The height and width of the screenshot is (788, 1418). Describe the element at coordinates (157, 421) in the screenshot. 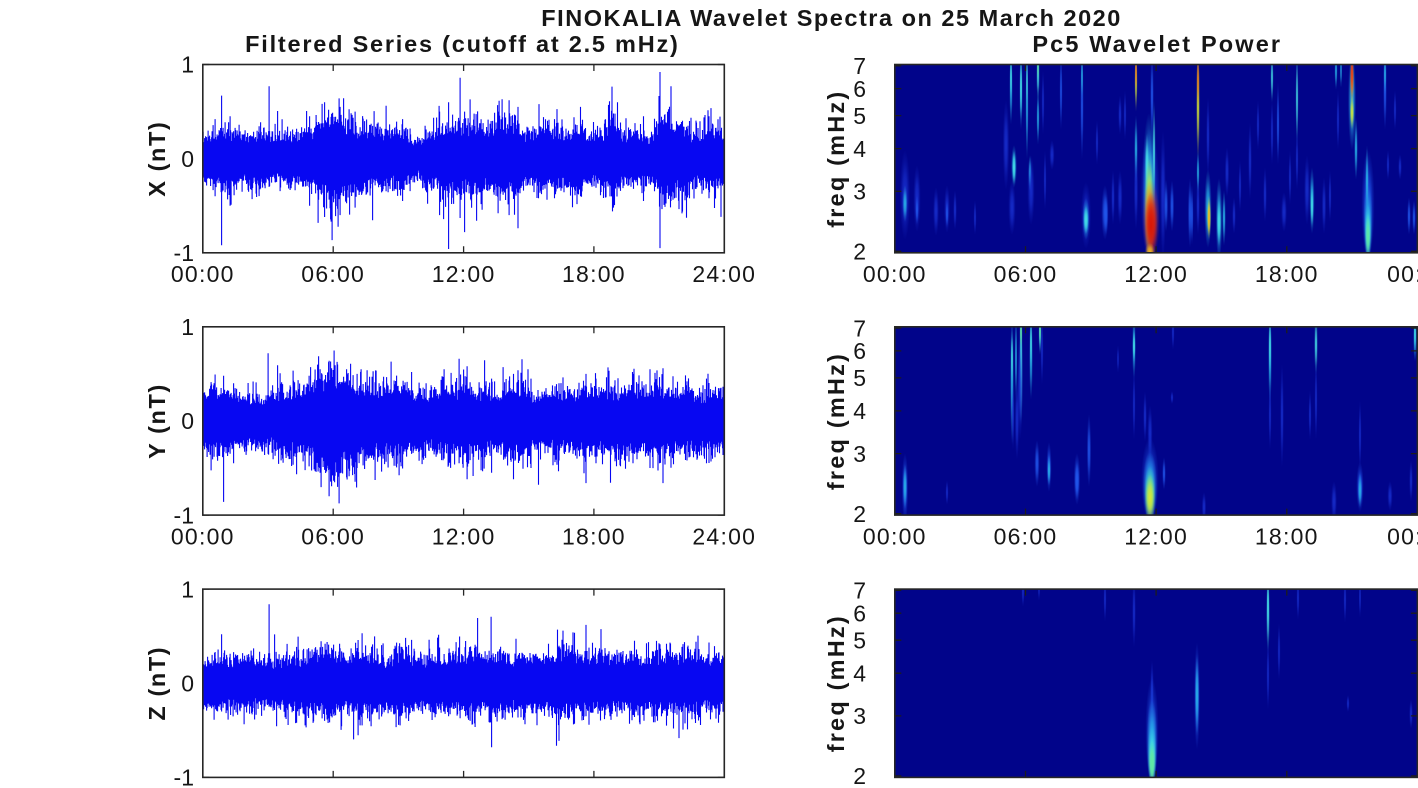

I see `svg-text: Y (nT)` at that location.